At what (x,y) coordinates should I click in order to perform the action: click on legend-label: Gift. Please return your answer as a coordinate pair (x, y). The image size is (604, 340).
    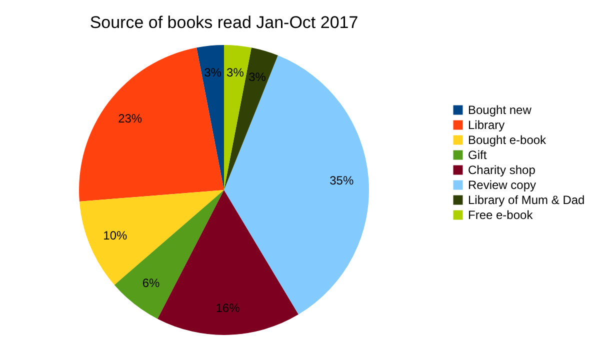
    Looking at the image, I should click on (478, 155).